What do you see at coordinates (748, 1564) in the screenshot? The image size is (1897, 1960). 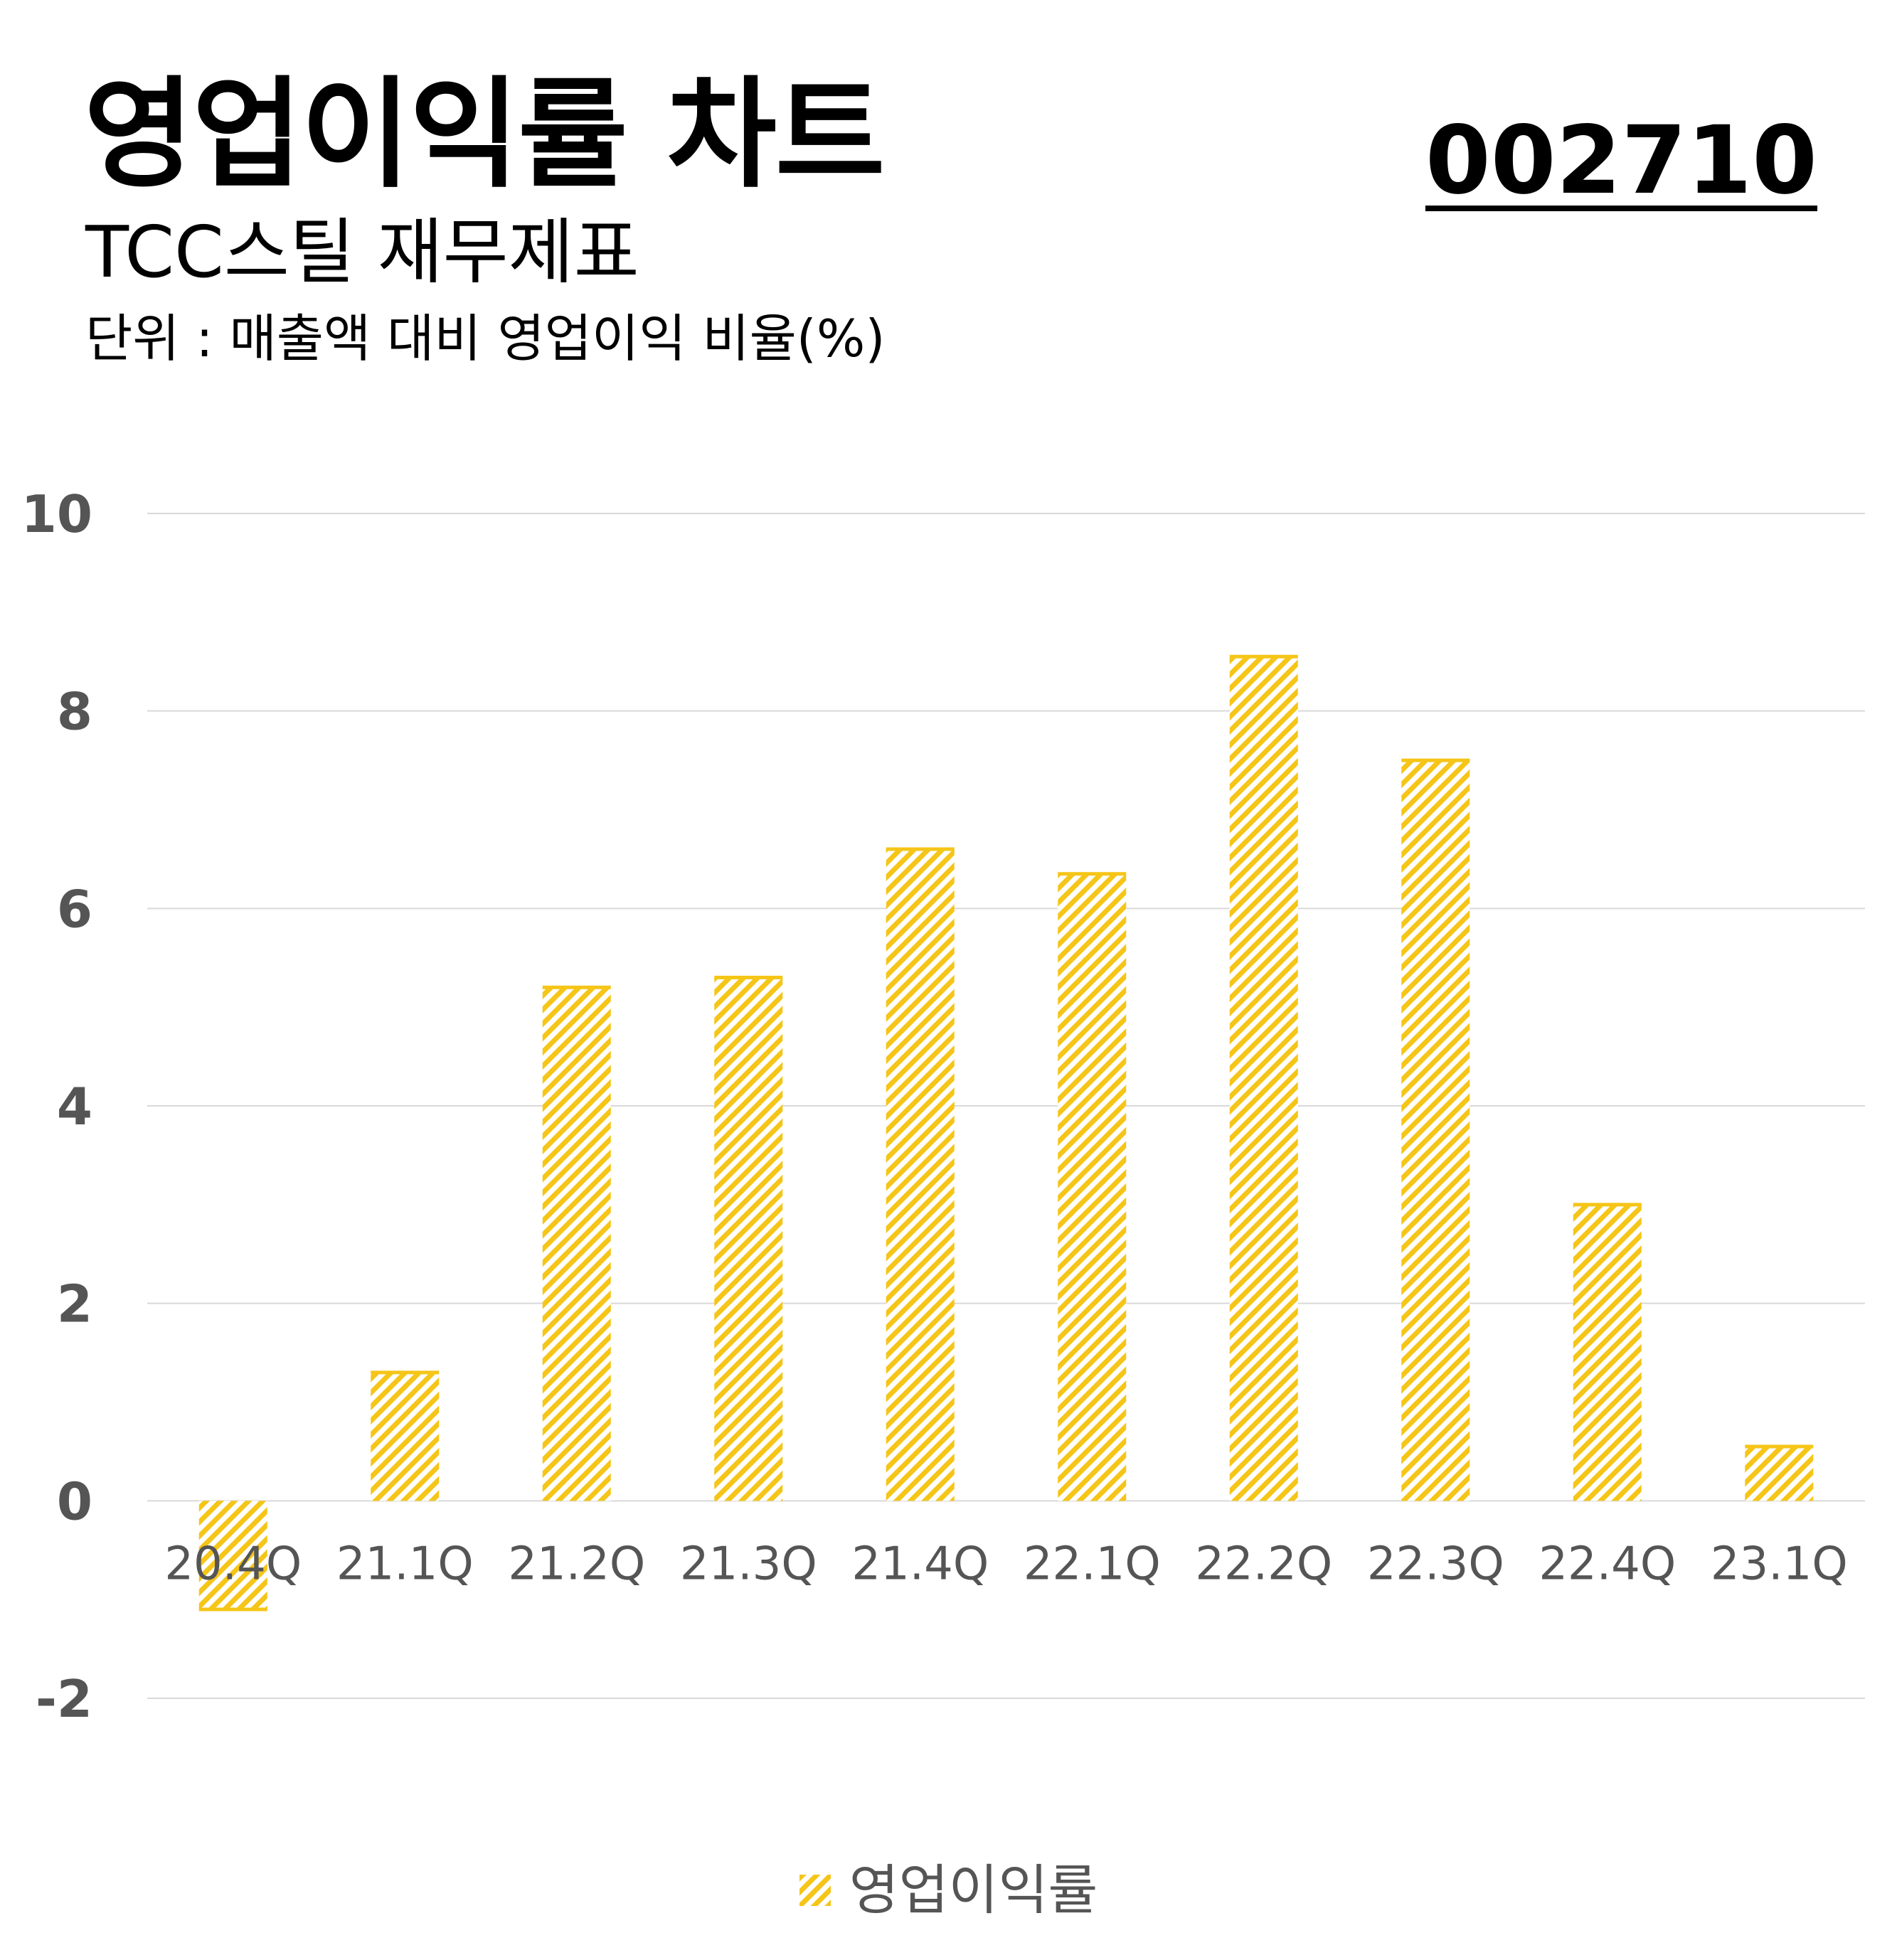 I see `x-tick-label: 21.3Q` at bounding box center [748, 1564].